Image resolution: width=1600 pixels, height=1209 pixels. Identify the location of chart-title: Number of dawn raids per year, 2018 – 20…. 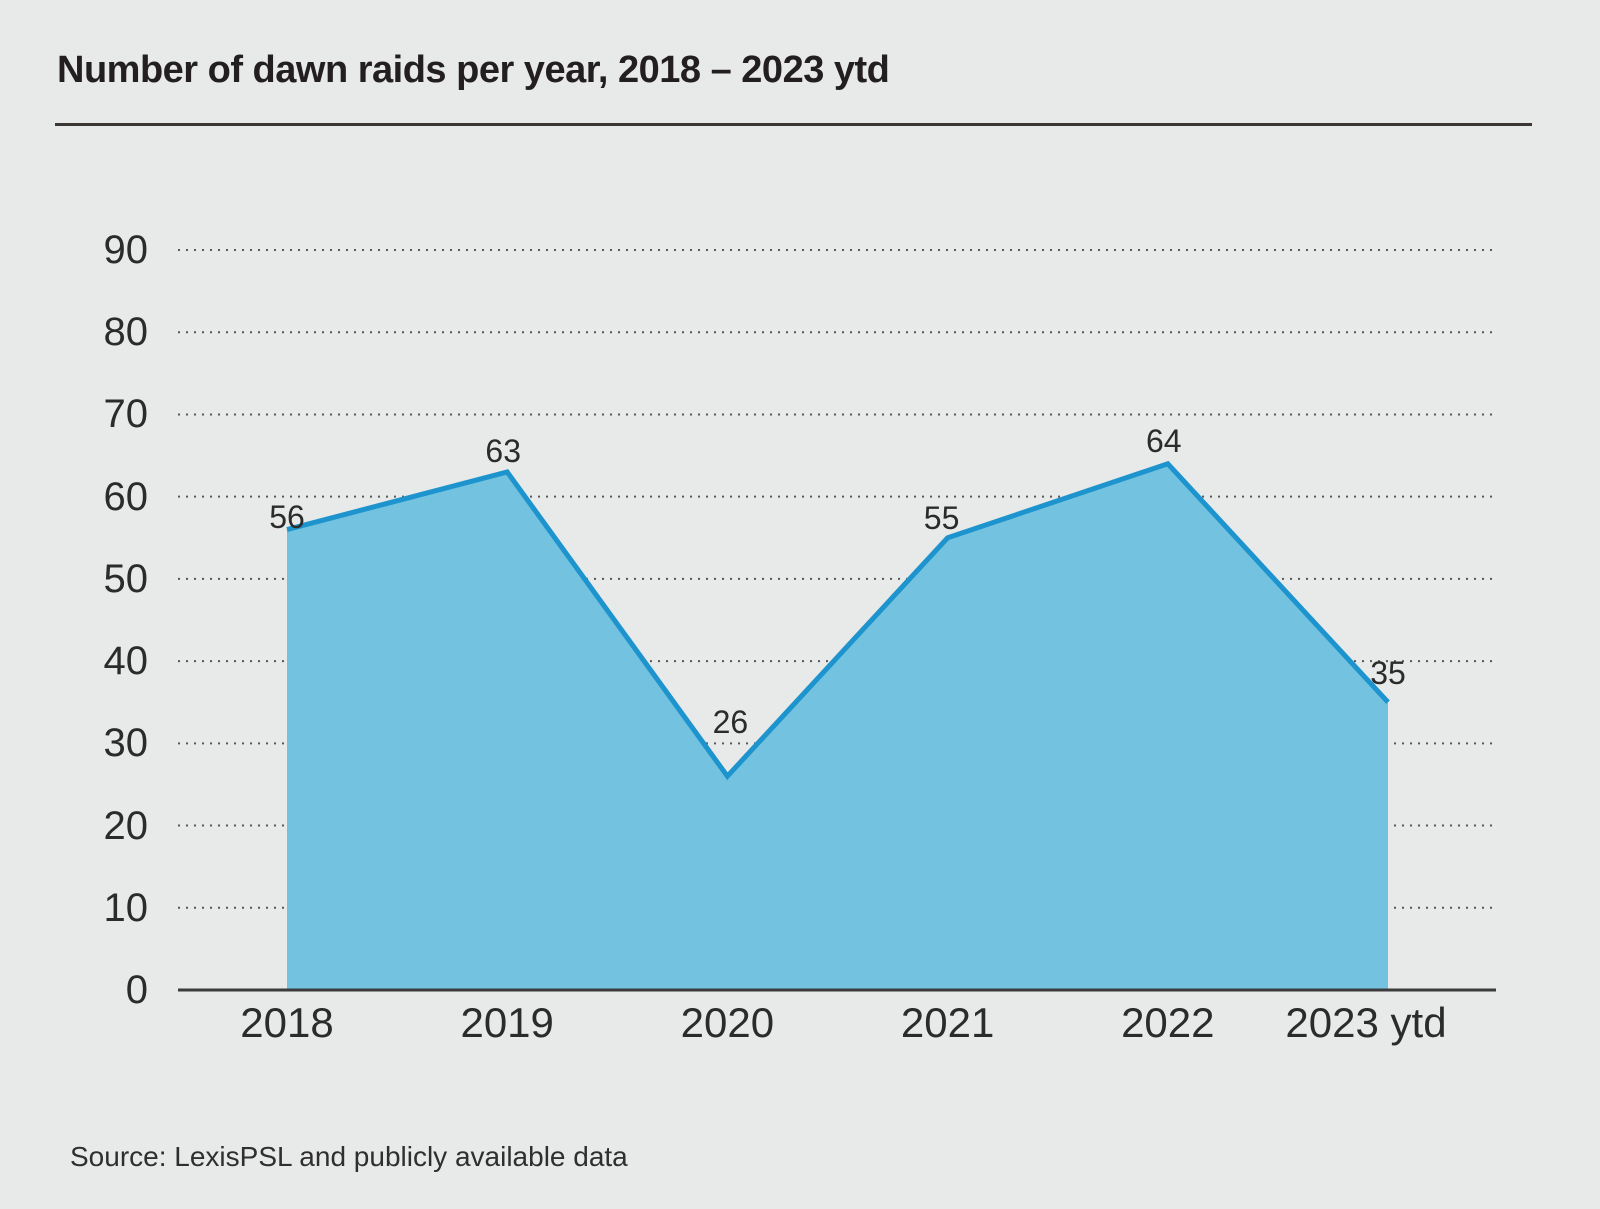
(473, 70).